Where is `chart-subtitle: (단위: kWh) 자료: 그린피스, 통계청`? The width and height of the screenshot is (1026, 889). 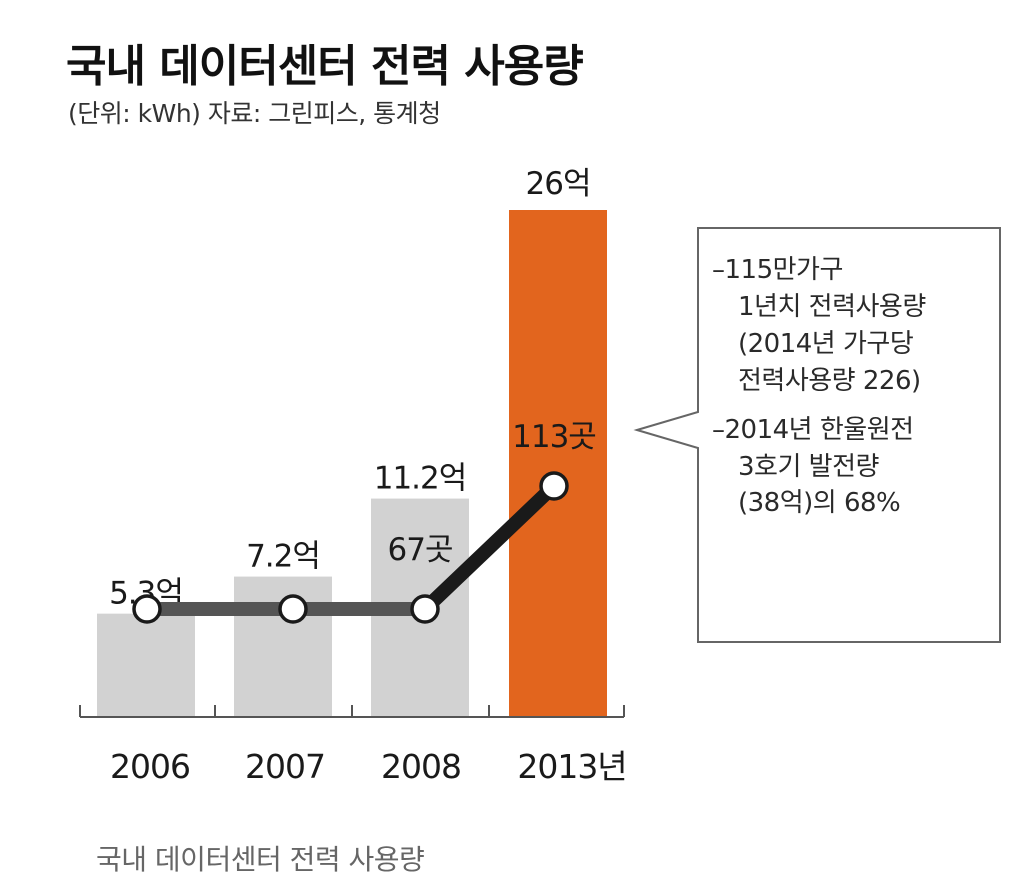 chart-subtitle: (단위: kWh) 자료: 그린피스, 통계청 is located at coordinates (254, 113).